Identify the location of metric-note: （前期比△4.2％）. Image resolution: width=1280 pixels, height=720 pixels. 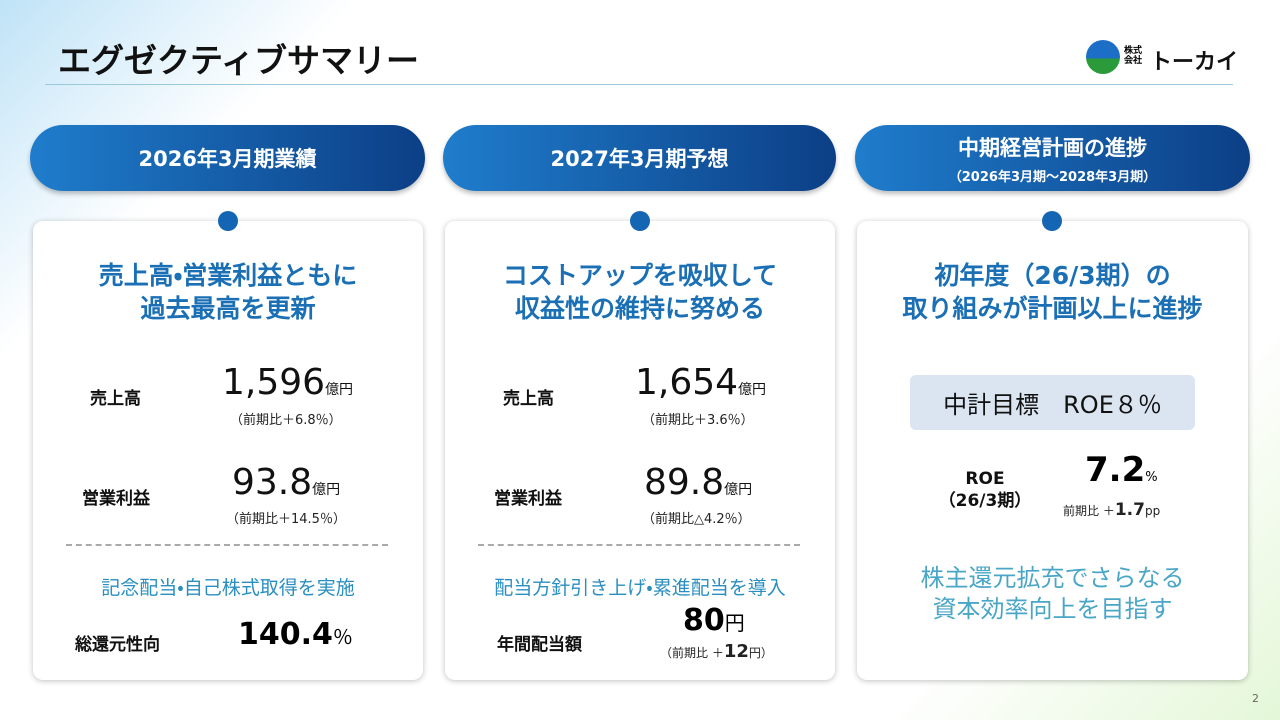
(696, 519).